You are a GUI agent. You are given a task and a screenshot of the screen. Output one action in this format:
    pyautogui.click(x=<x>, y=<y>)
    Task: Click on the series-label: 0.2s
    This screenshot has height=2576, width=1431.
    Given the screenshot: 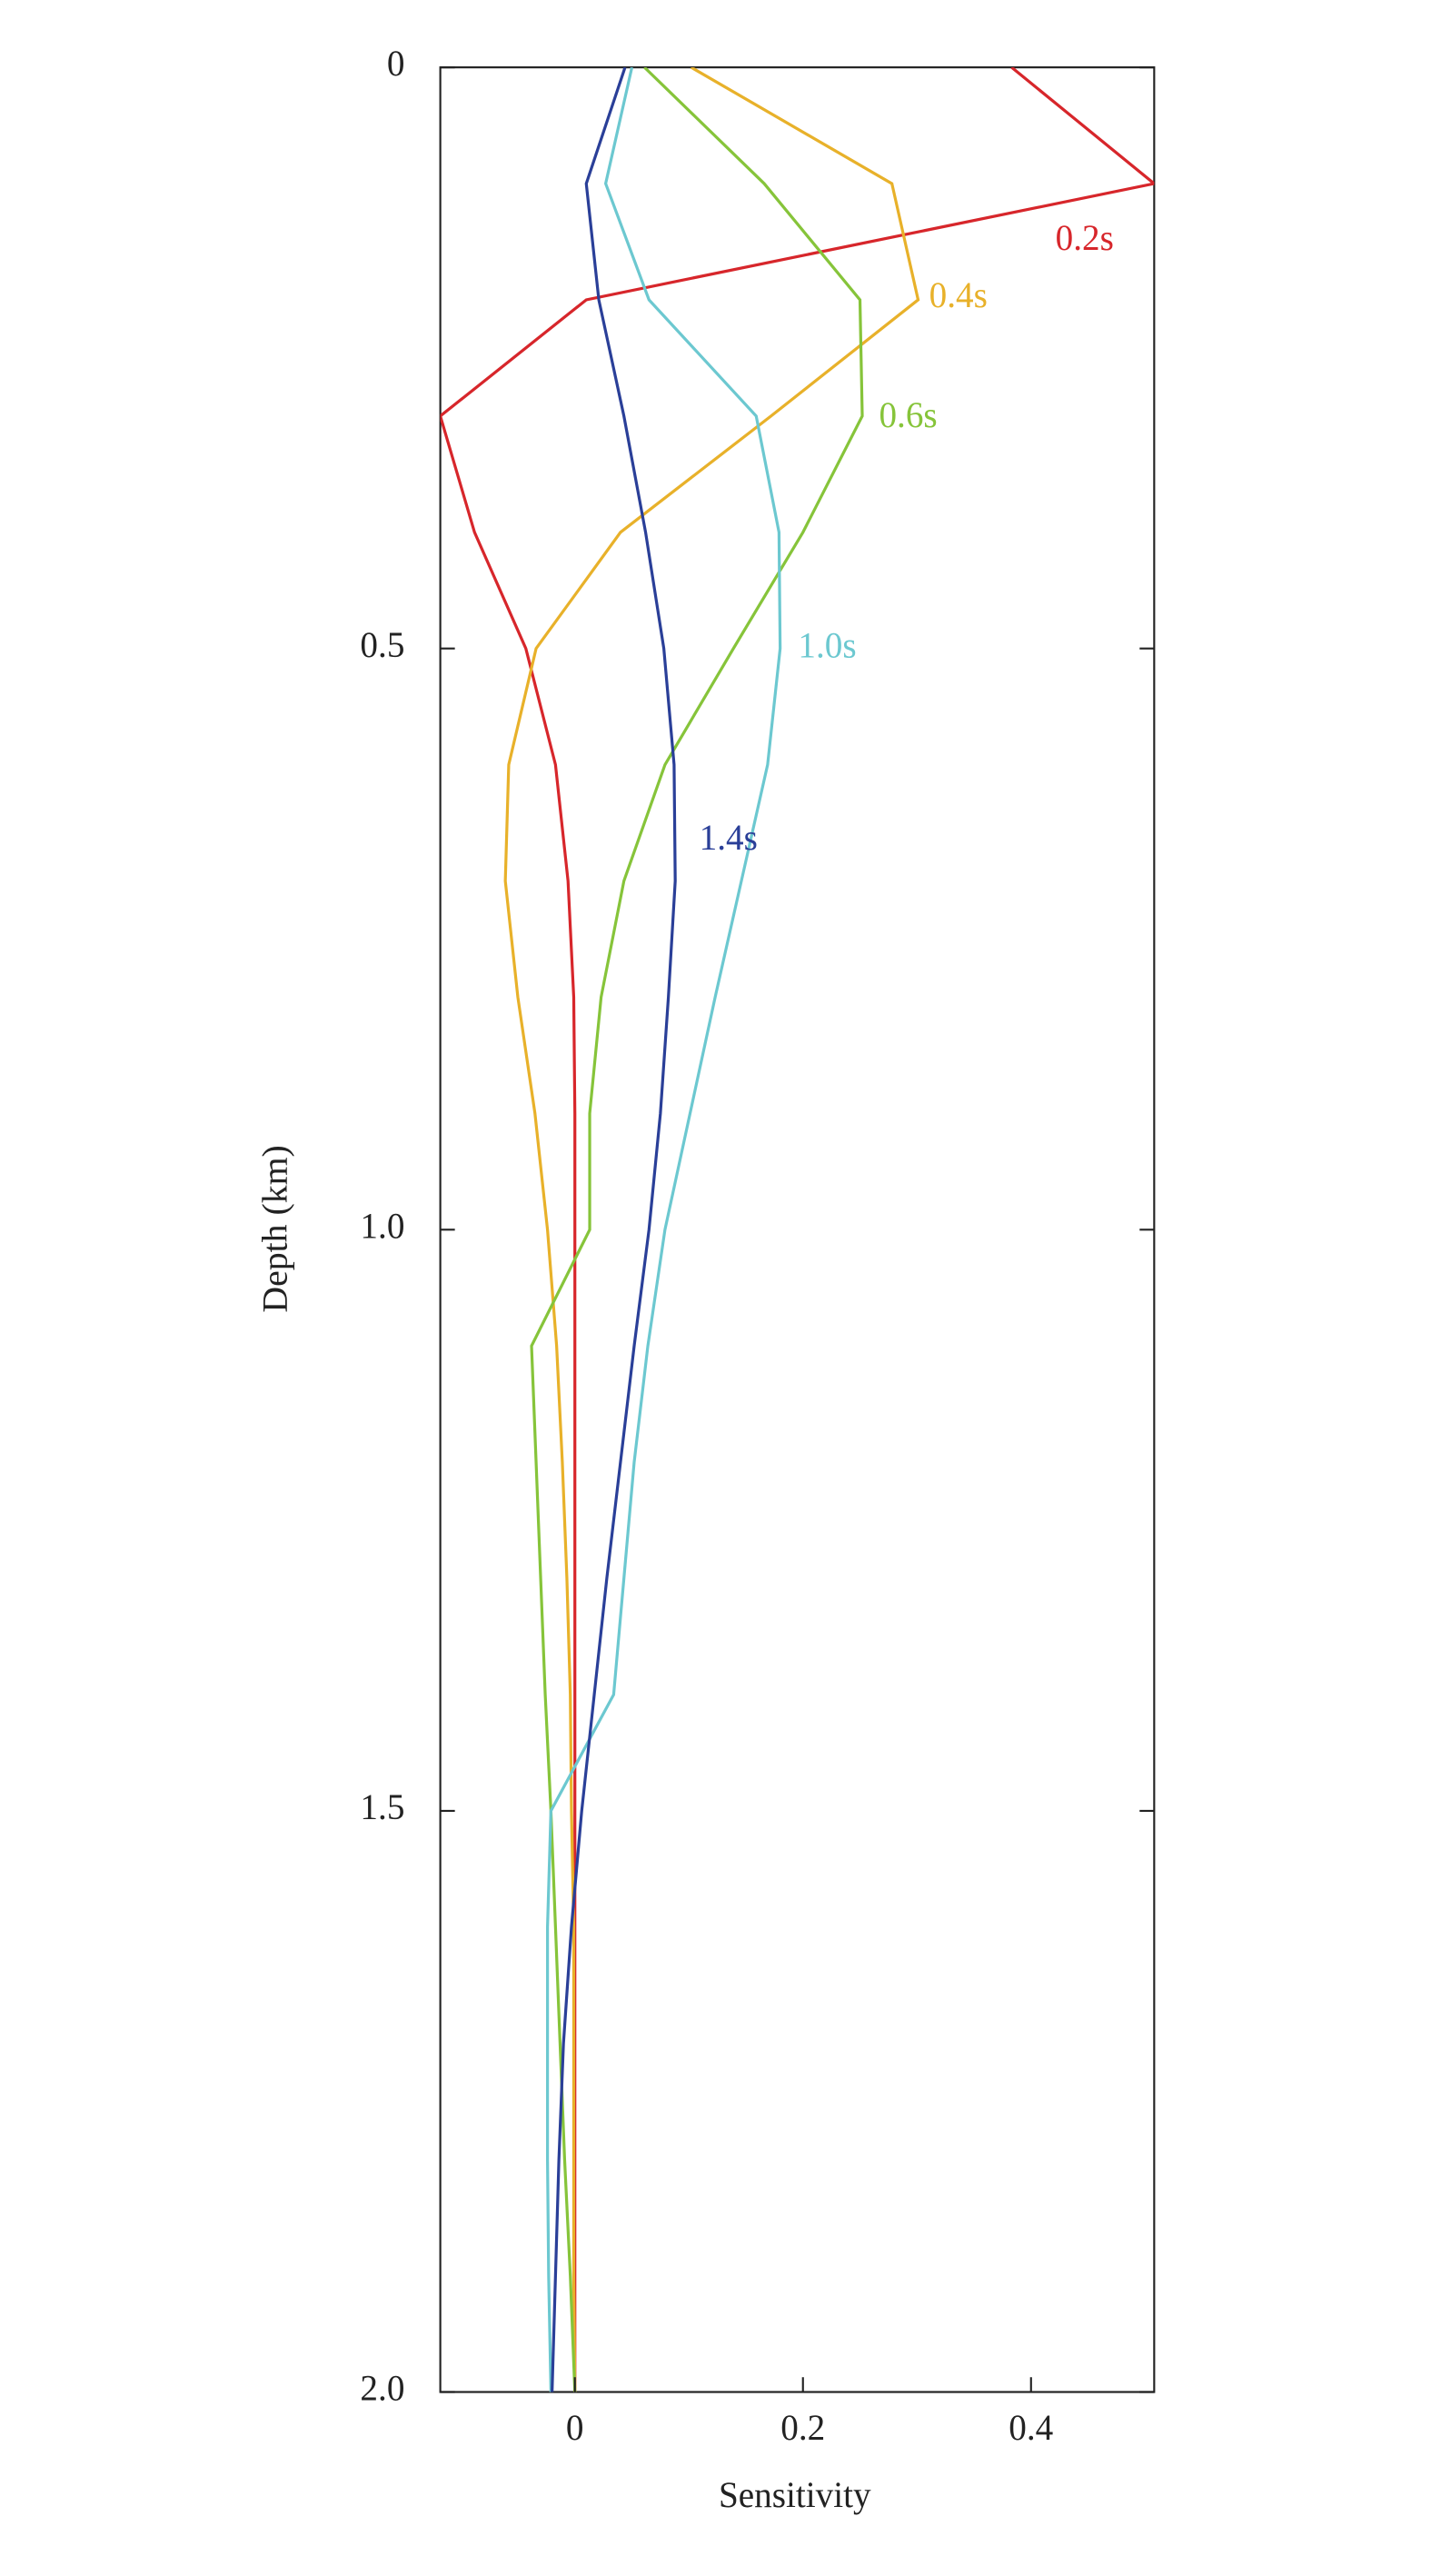 What is the action you would take?
    pyautogui.click(x=1085, y=238)
    